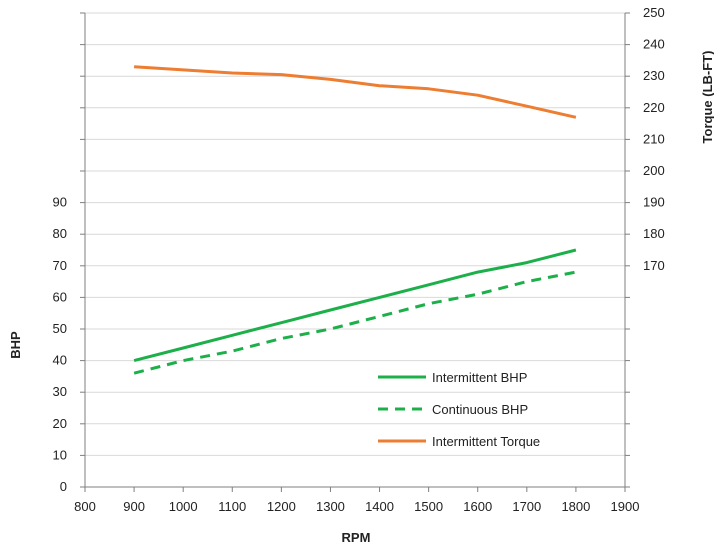  Describe the element at coordinates (60, 328) in the screenshot. I see `y-tick-label: 50` at that location.